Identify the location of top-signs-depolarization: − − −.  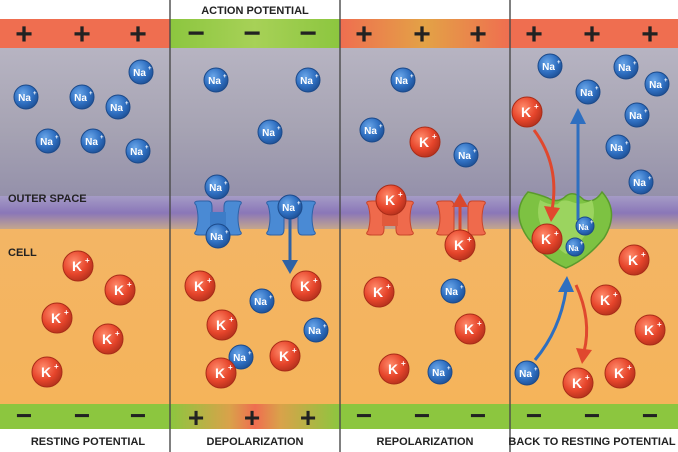
(252, 33).